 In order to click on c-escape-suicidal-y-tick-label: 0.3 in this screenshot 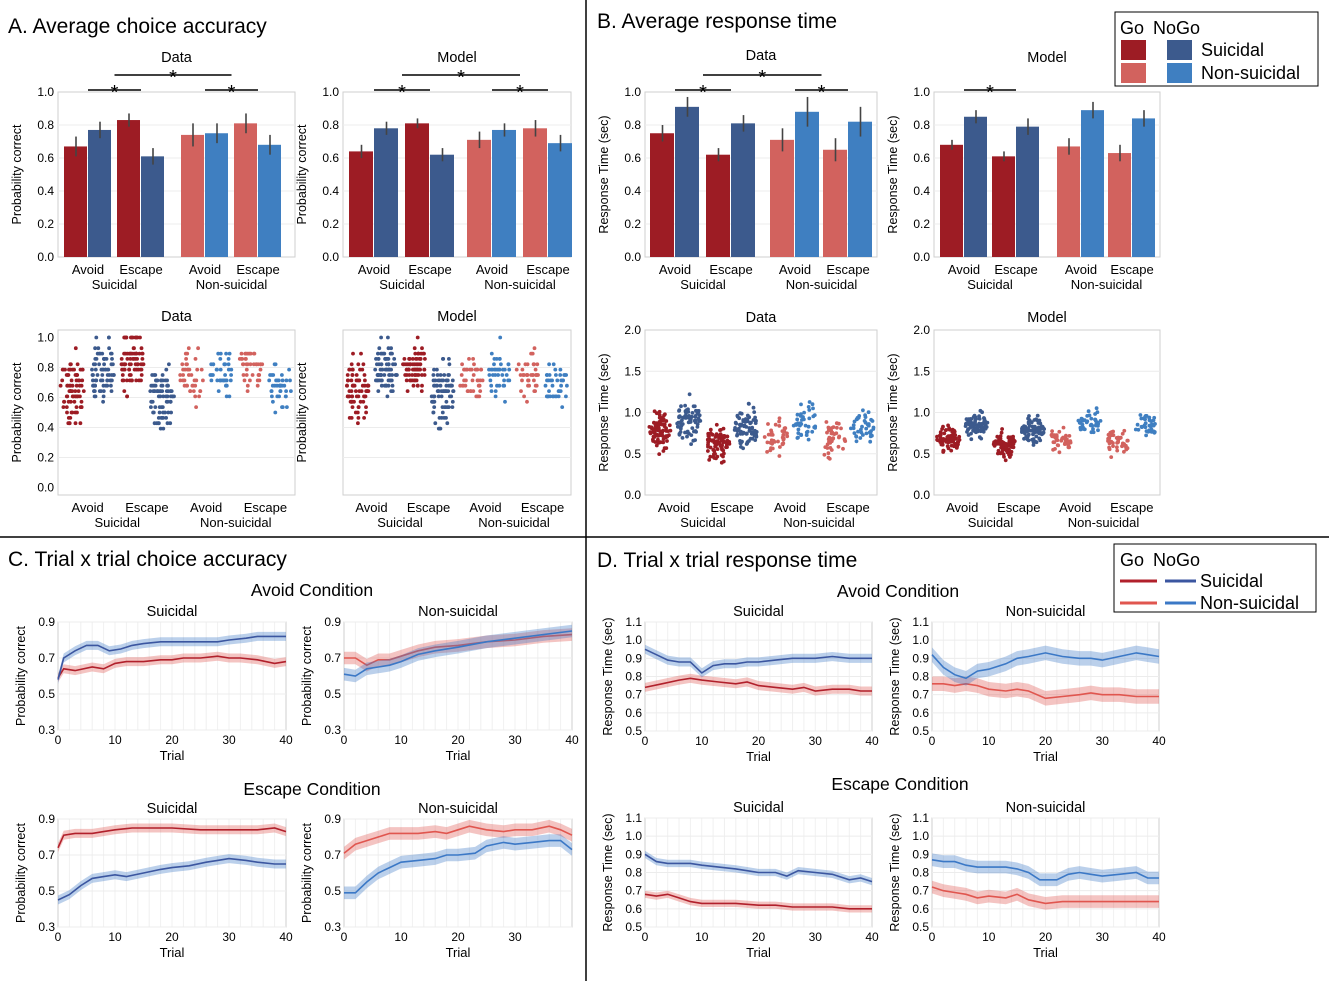, I will do `click(46, 927)`.